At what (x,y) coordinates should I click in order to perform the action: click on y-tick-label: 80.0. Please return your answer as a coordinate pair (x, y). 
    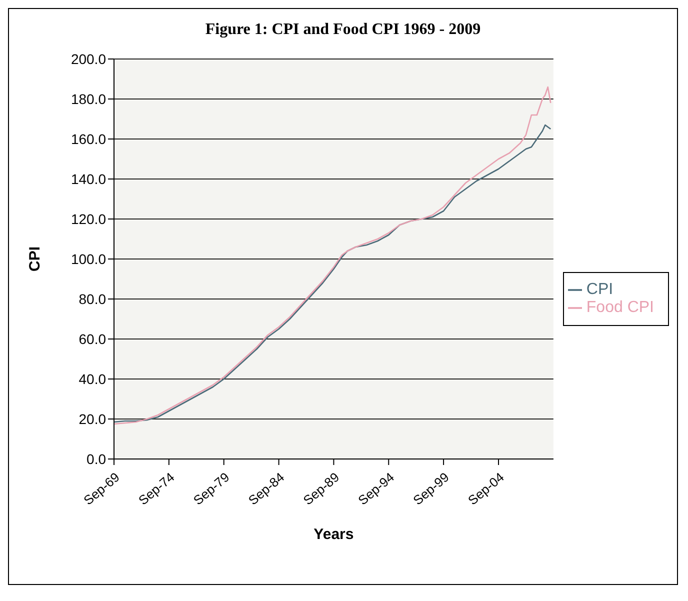
    Looking at the image, I should click on (92, 298).